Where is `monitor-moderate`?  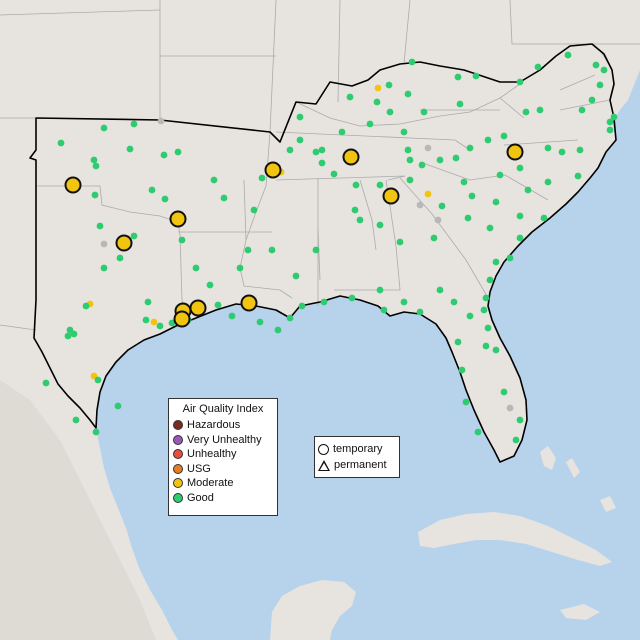
monitor-moderate is located at coordinates (428, 194).